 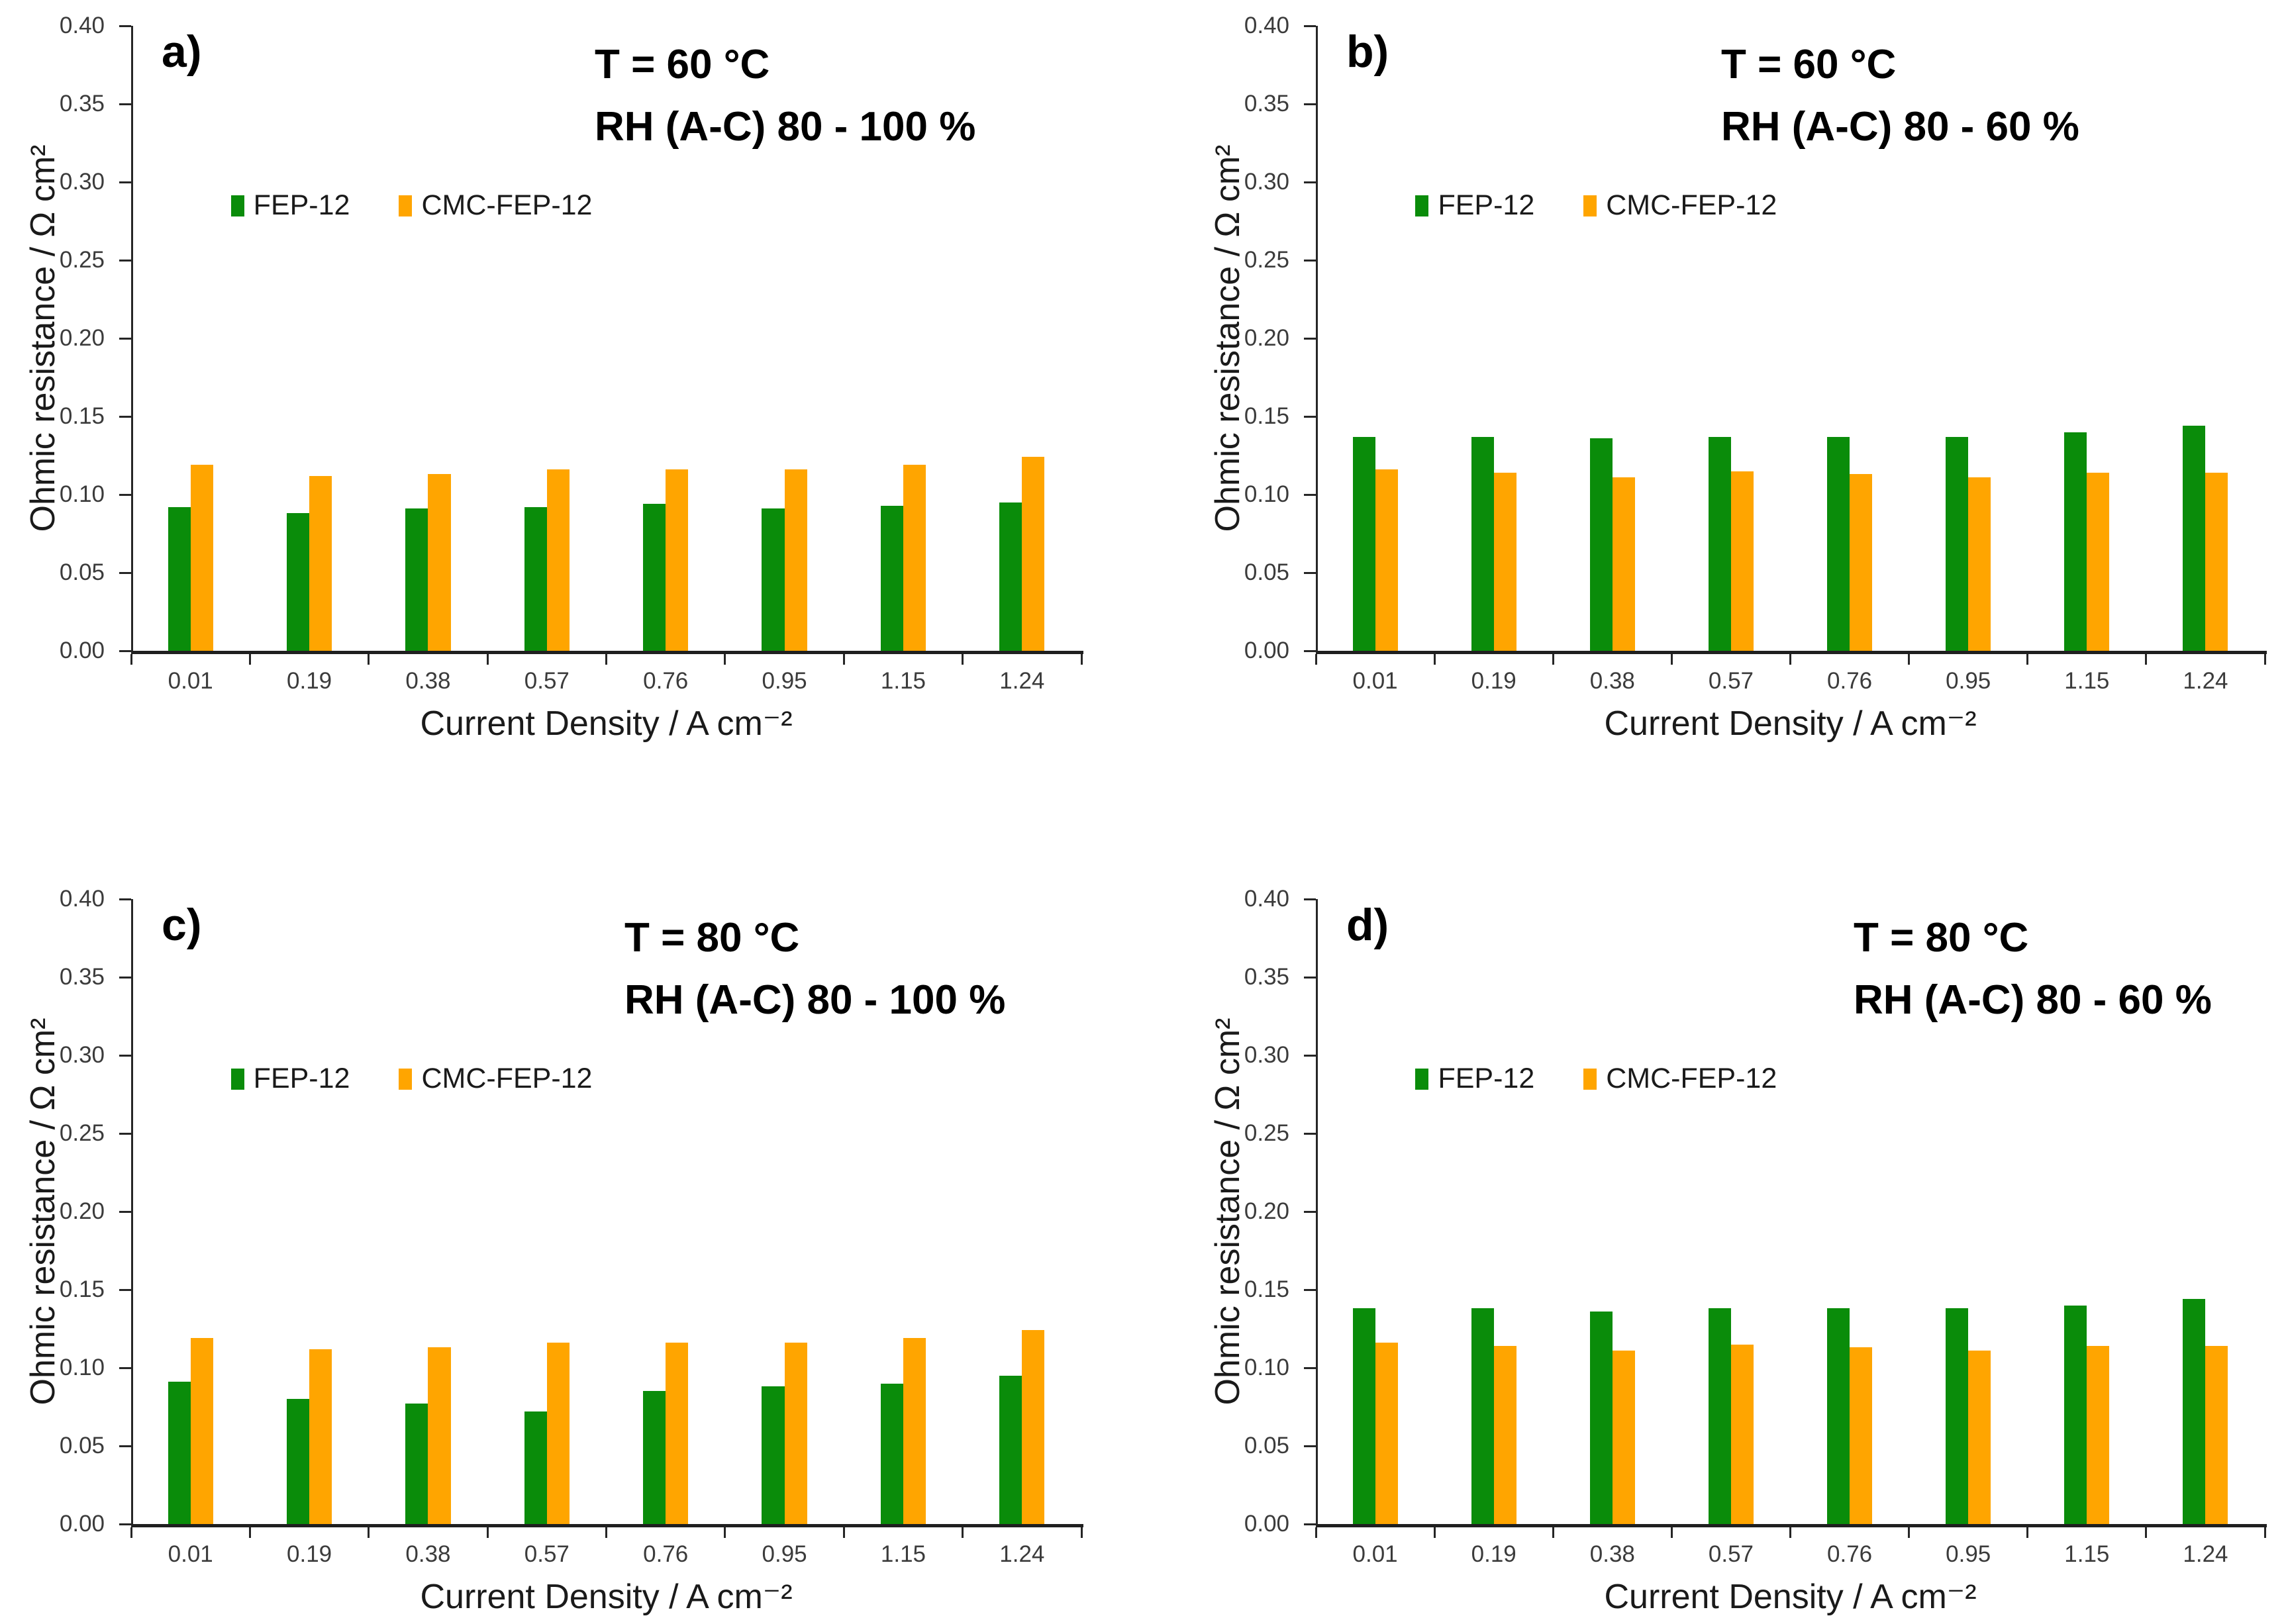 I want to click on legend-label-fep-12: FEP-12, so click(x=301, y=205).